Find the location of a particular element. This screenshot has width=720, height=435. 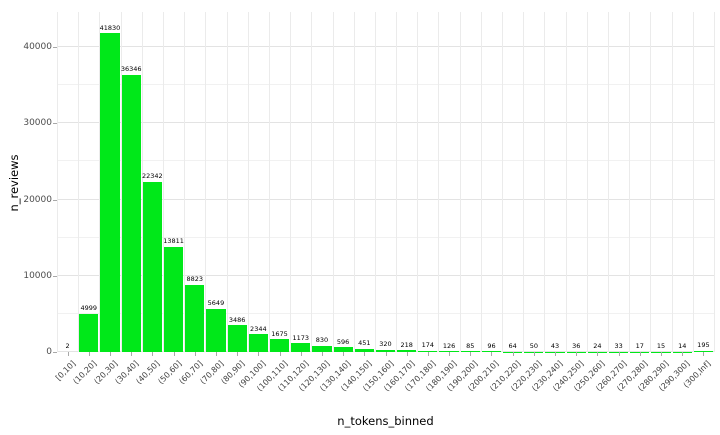

bar-value-label: 85 is located at coordinates (470, 345).